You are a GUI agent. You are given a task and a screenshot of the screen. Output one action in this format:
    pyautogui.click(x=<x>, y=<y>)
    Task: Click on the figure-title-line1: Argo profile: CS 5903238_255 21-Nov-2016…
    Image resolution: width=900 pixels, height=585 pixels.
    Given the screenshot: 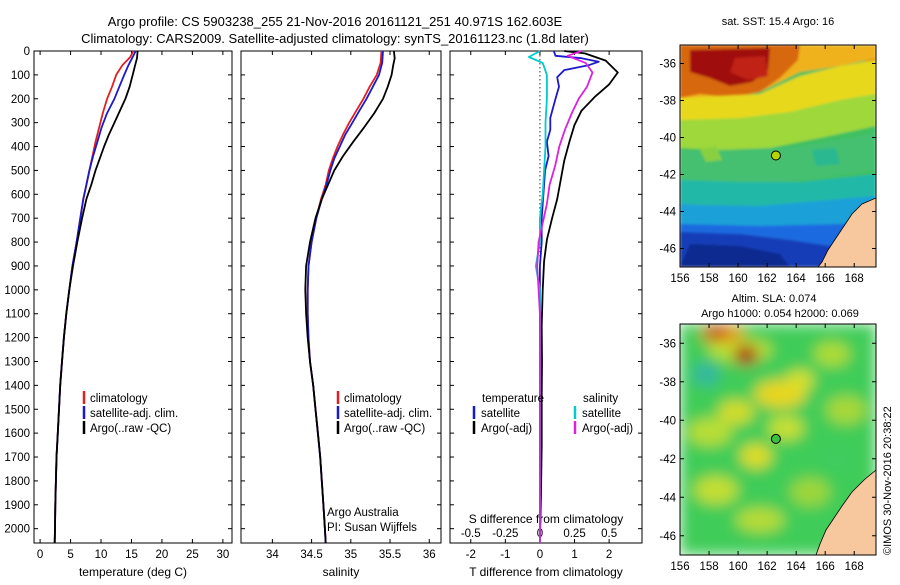 What is the action you would take?
    pyautogui.click(x=335, y=21)
    